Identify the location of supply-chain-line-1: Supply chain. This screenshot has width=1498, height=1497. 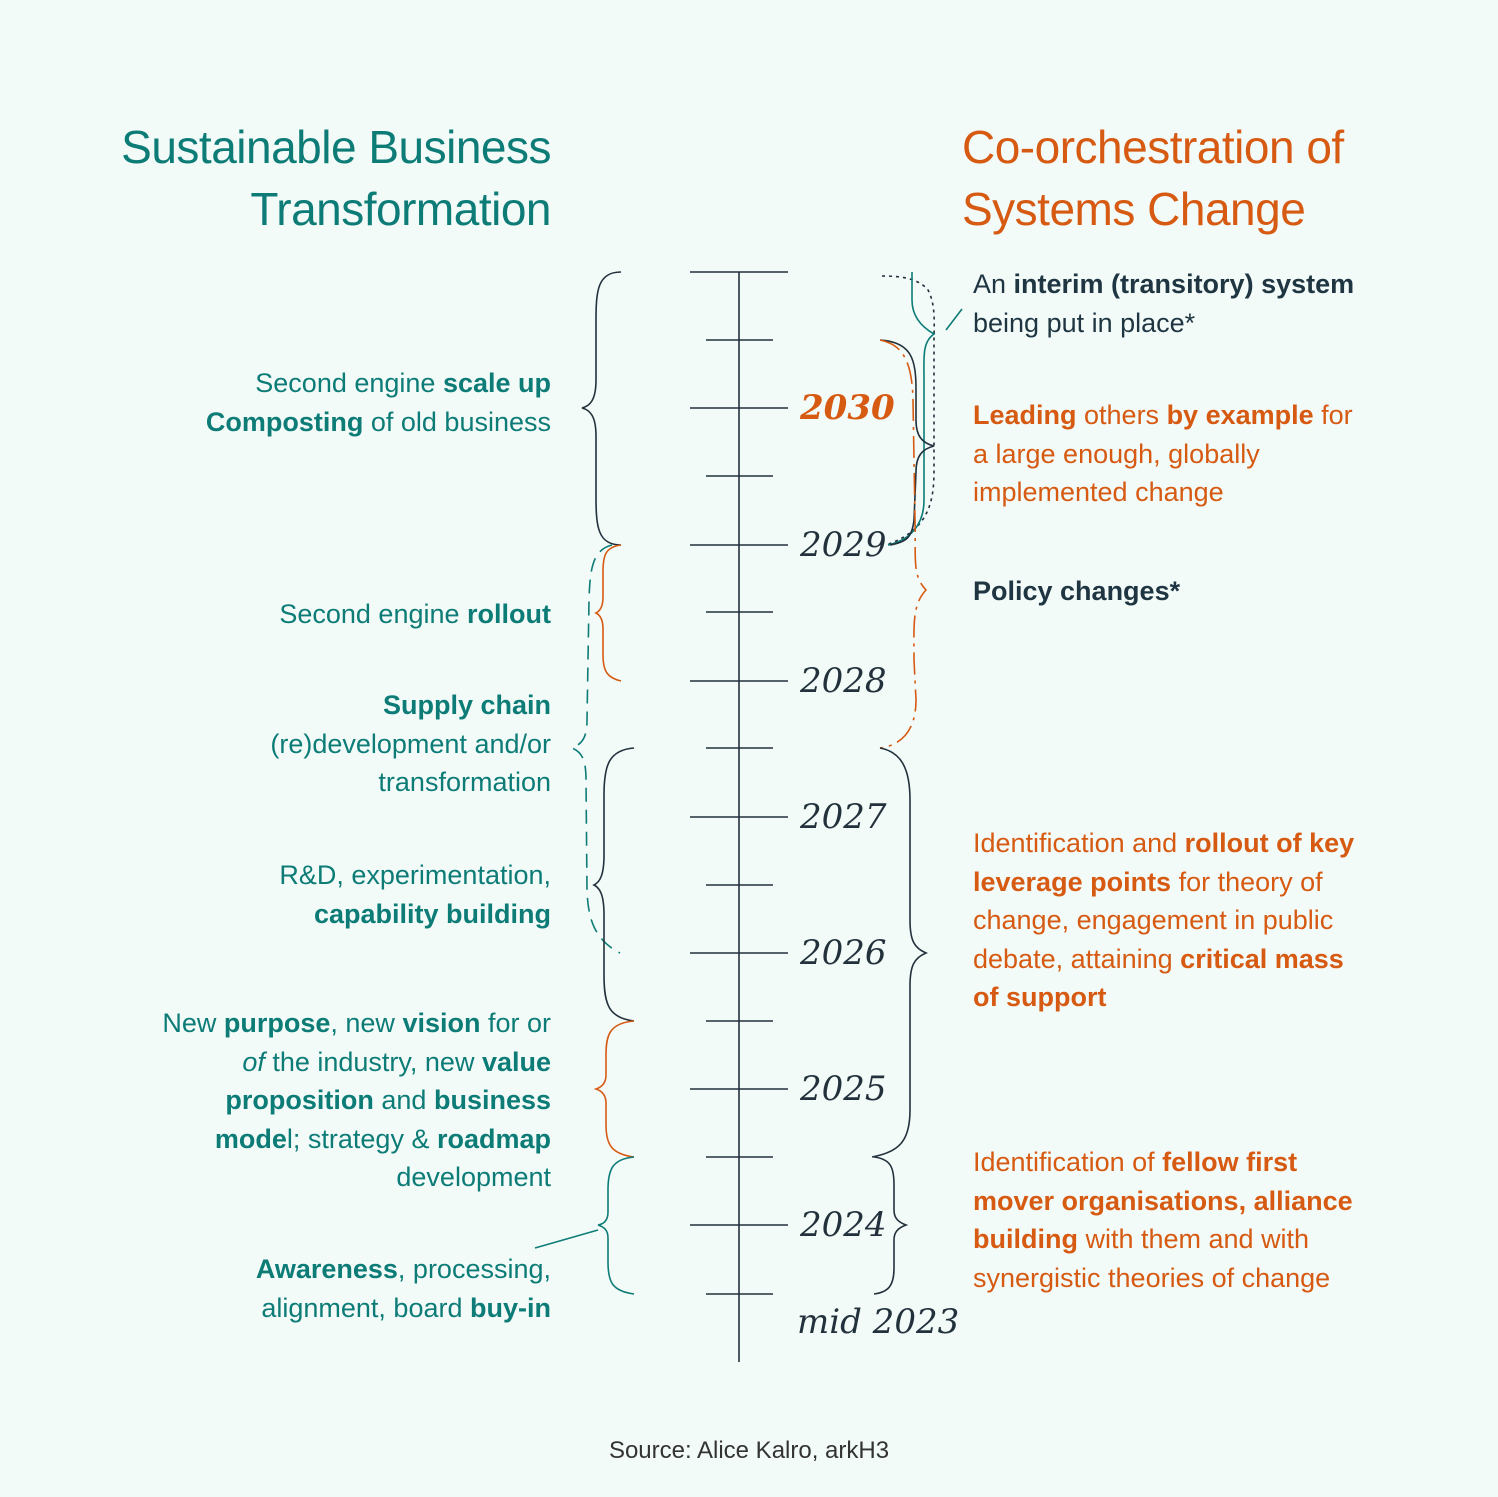
(466, 705).